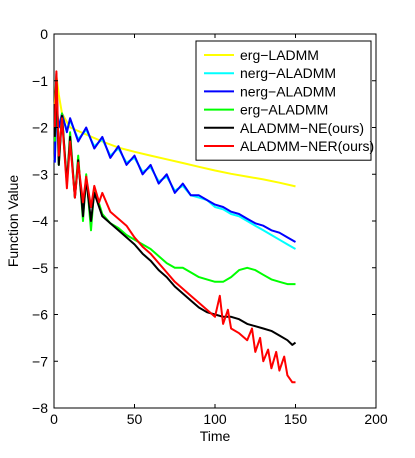 The width and height of the screenshot is (415, 458). Describe the element at coordinates (302, 128) in the screenshot. I see `legend-label-4: ALADMM−NE(ours)` at that location.